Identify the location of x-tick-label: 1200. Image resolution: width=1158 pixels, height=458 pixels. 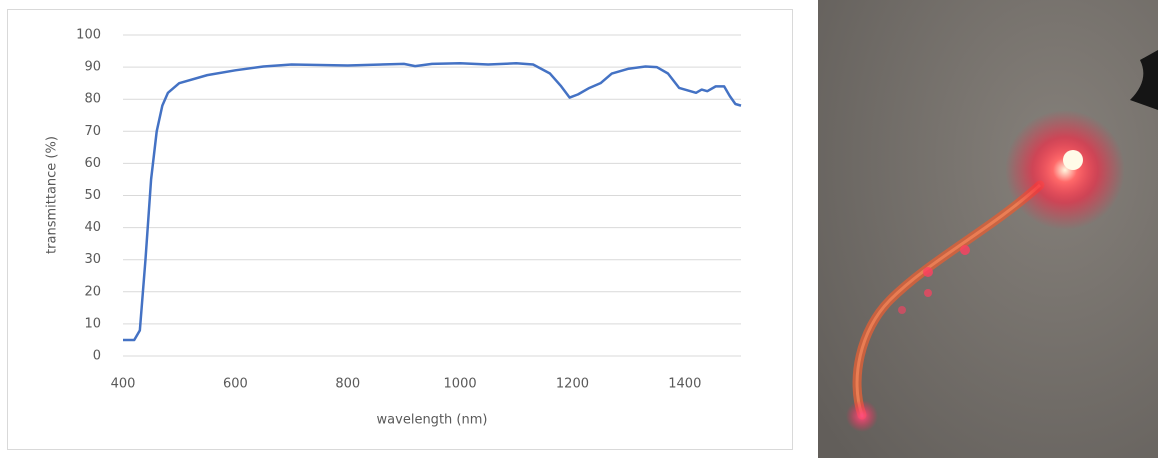
(572, 384).